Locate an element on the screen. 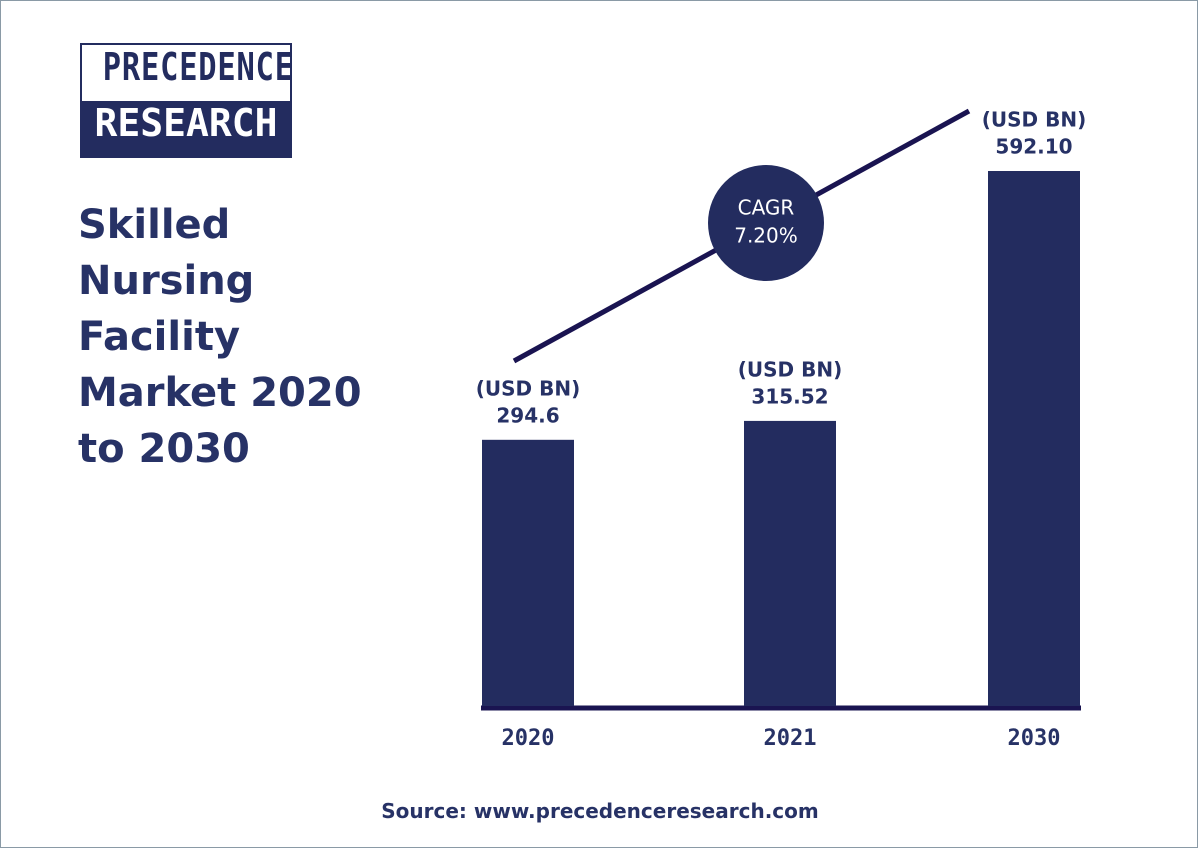 Image resolution: width=1198 pixels, height=849 pixels. source: Source: www.precedenceresearch.com is located at coordinates (600, 811).